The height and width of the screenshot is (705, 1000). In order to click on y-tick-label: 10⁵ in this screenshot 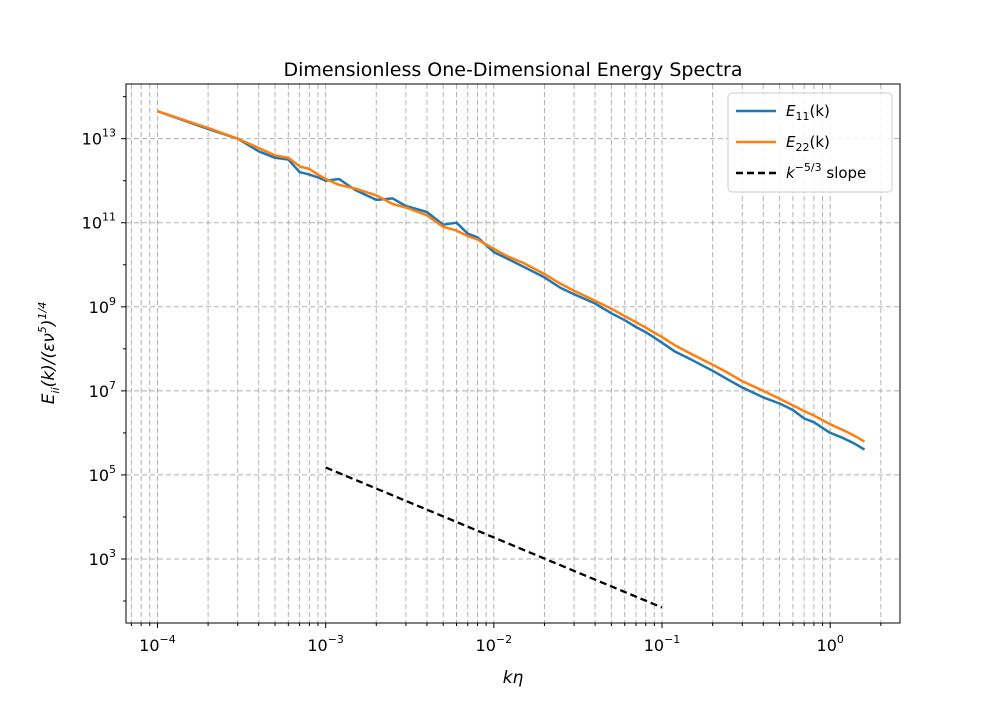, I will do `click(102, 474)`.